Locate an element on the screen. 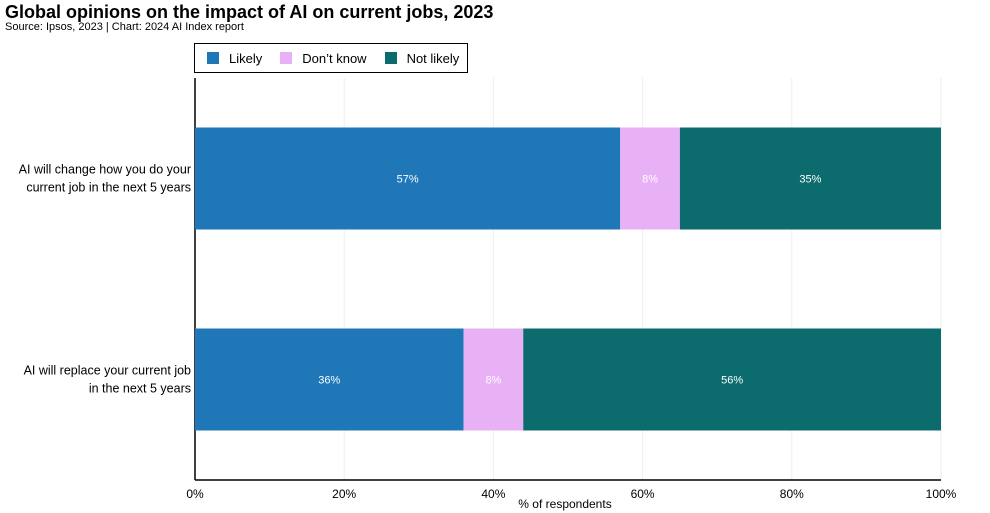  bar-value-label: 36% is located at coordinates (329, 381).